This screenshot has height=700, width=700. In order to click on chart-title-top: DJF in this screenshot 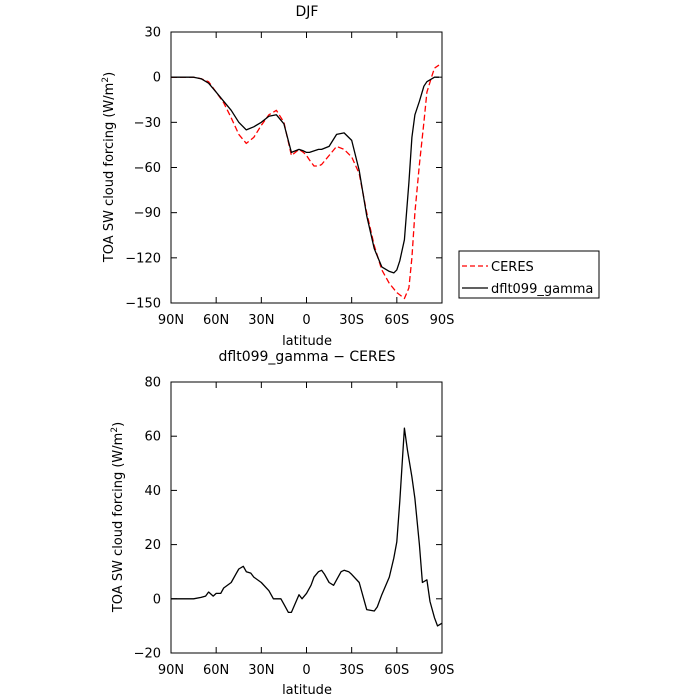, I will do `click(307, 12)`.